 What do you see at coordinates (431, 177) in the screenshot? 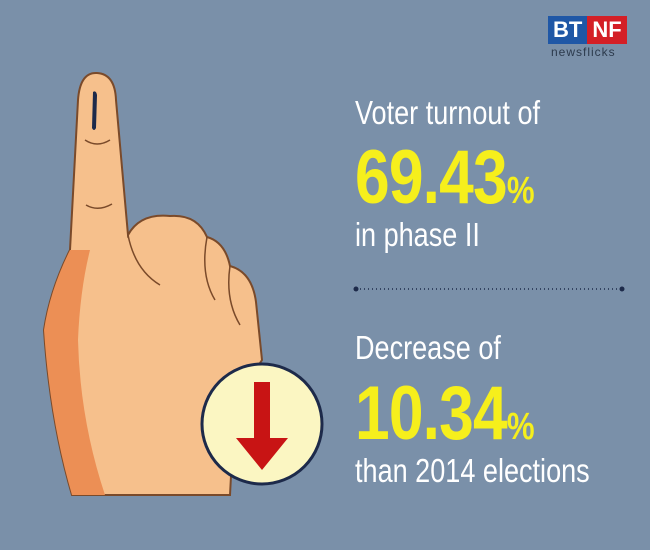
I see `figure: 69.43` at bounding box center [431, 177].